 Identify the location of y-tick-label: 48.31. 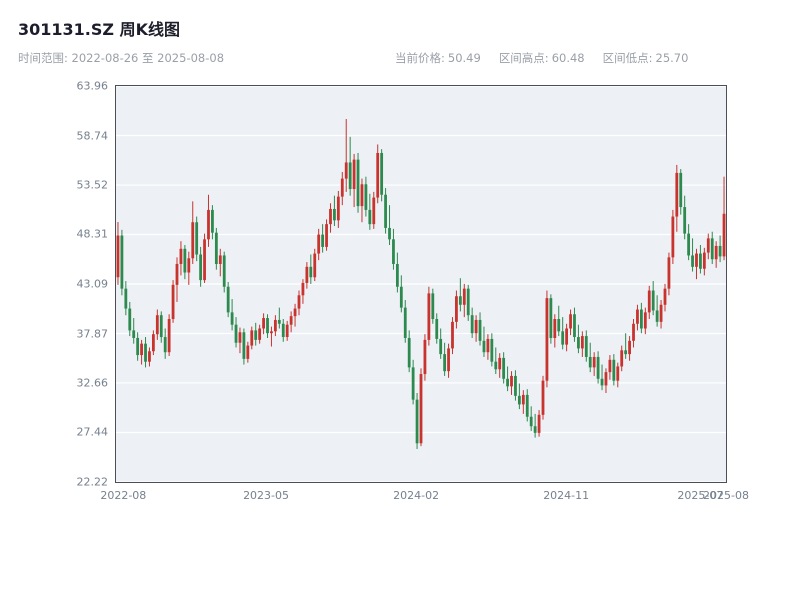
(92, 234).